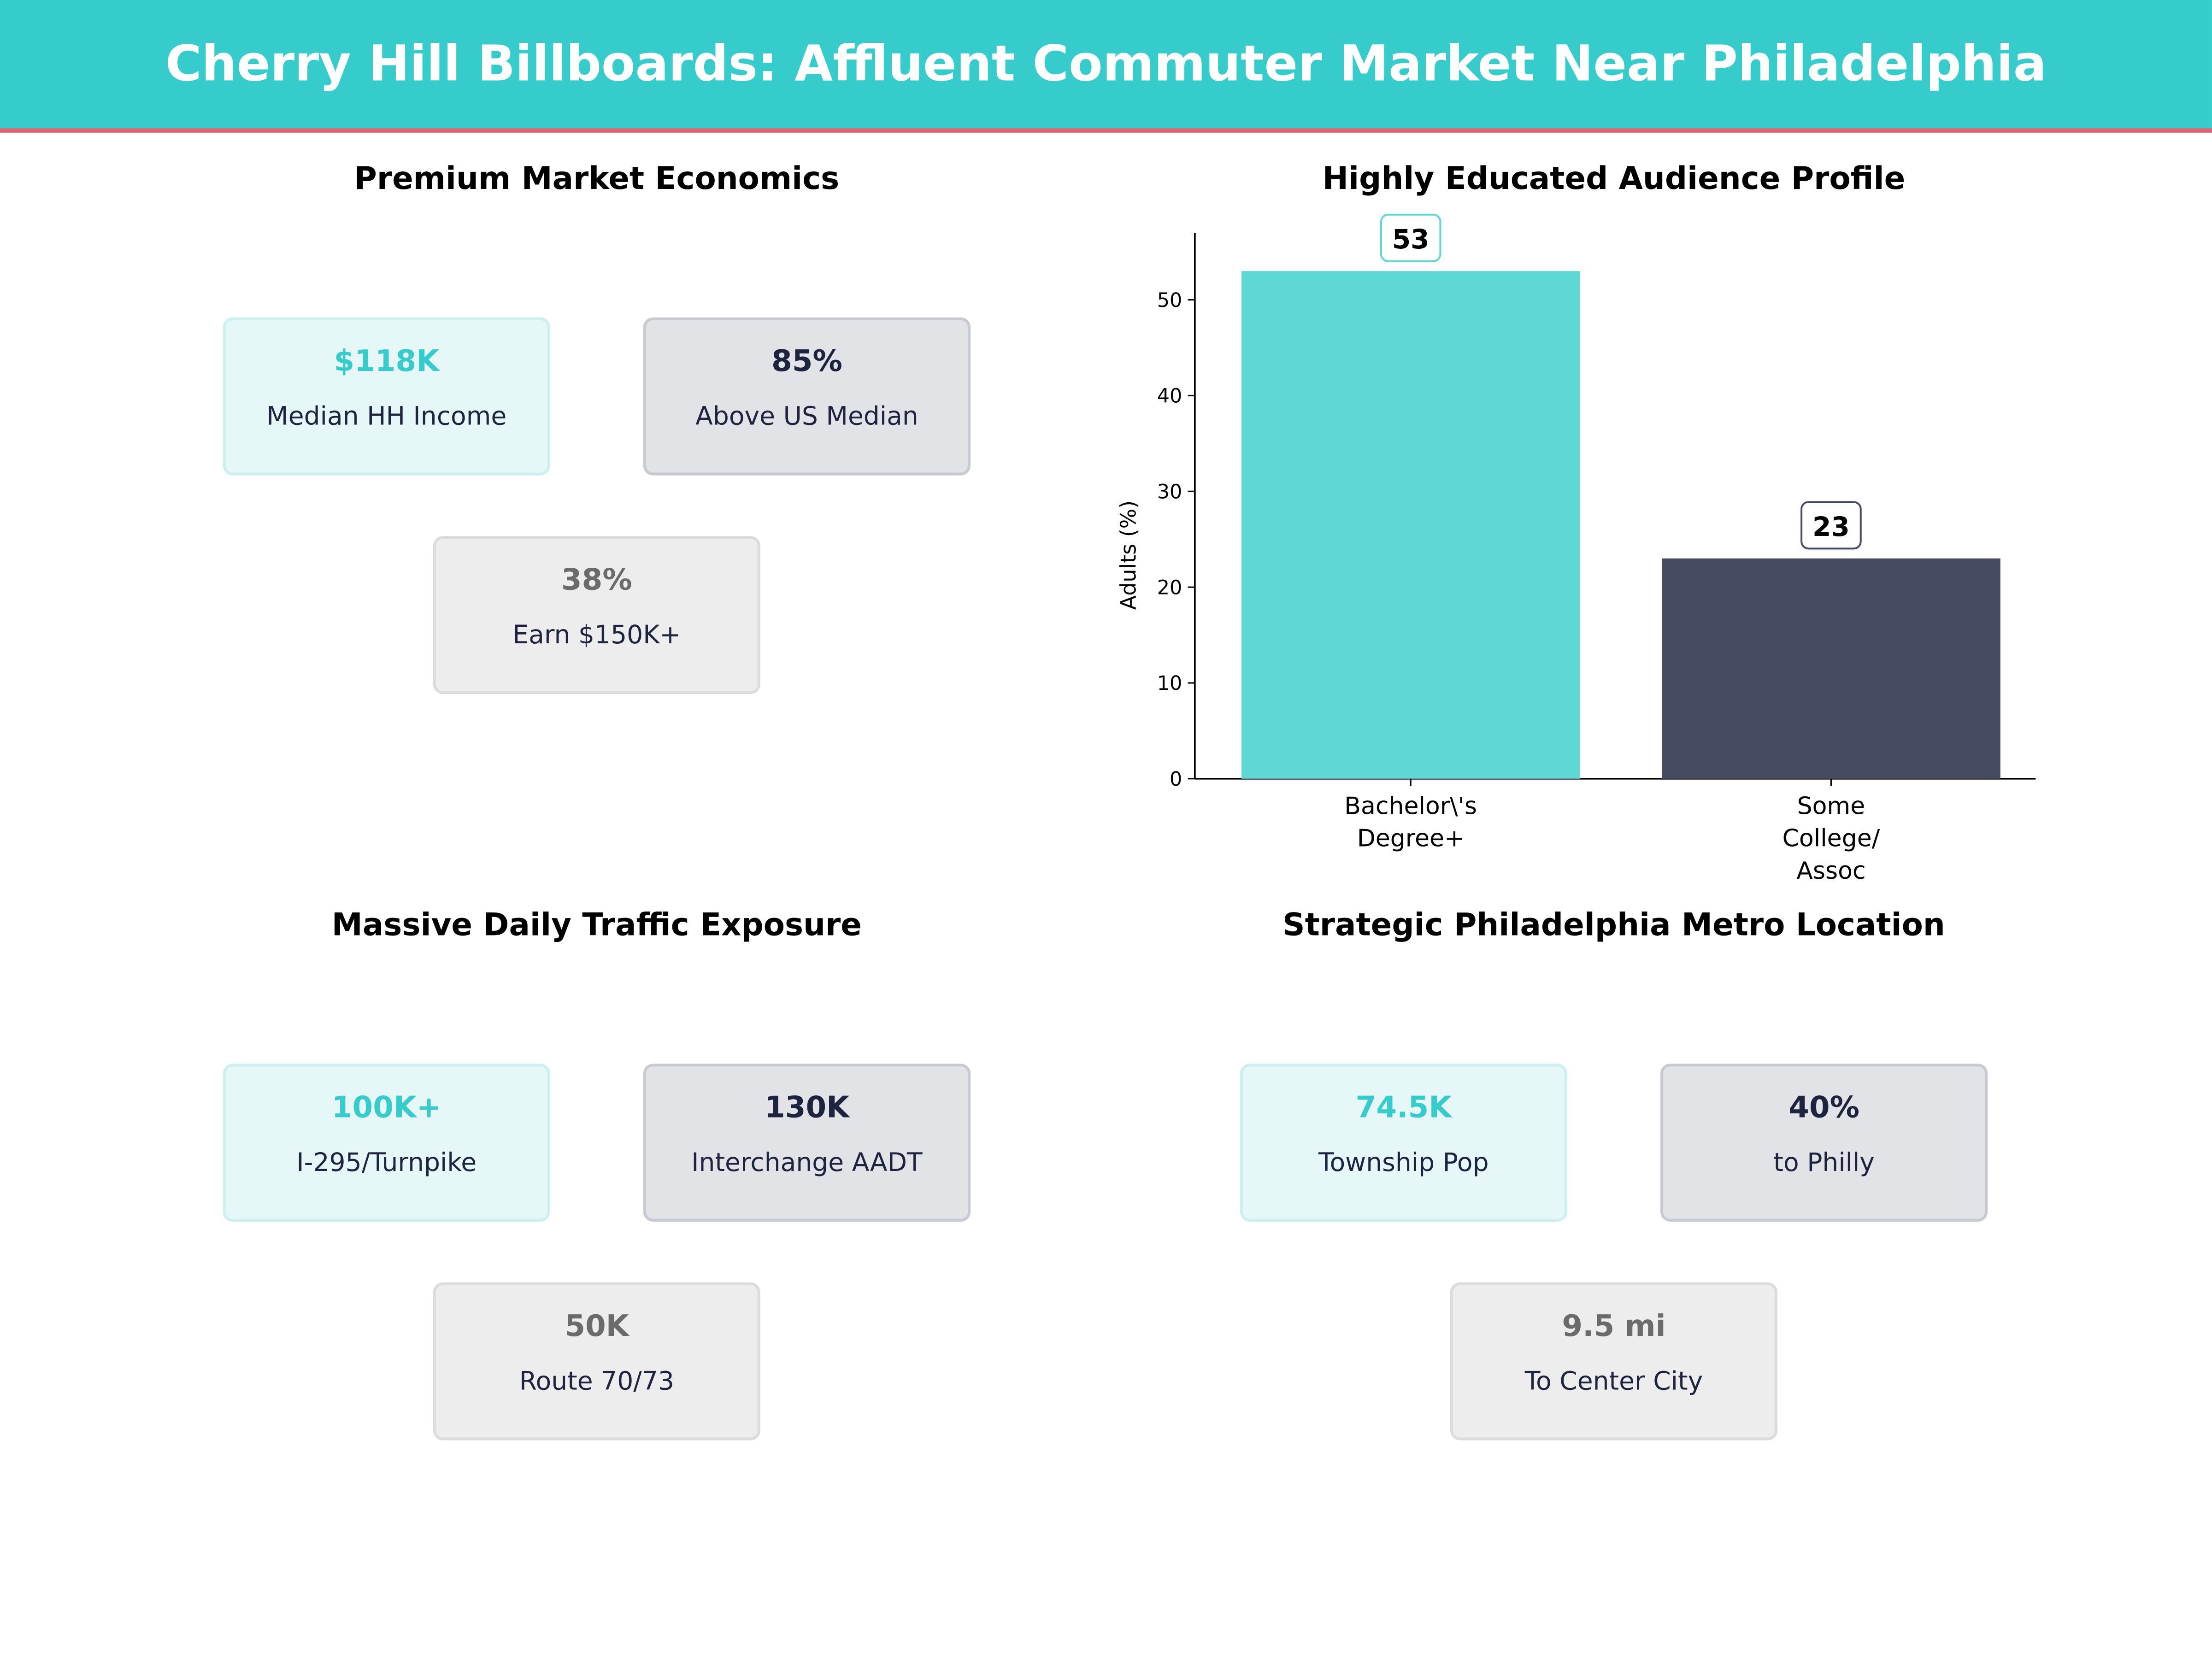  Describe the element at coordinates (1169, 492) in the screenshot. I see `y-tick-label: 30` at that location.